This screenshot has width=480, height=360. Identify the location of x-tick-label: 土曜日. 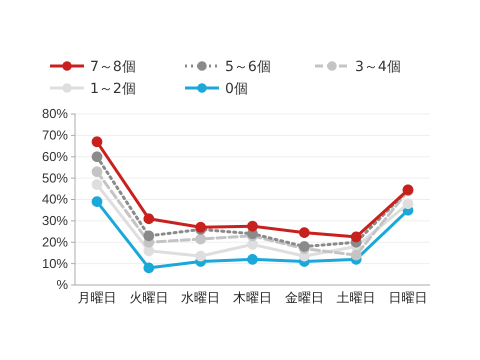
(356, 298).